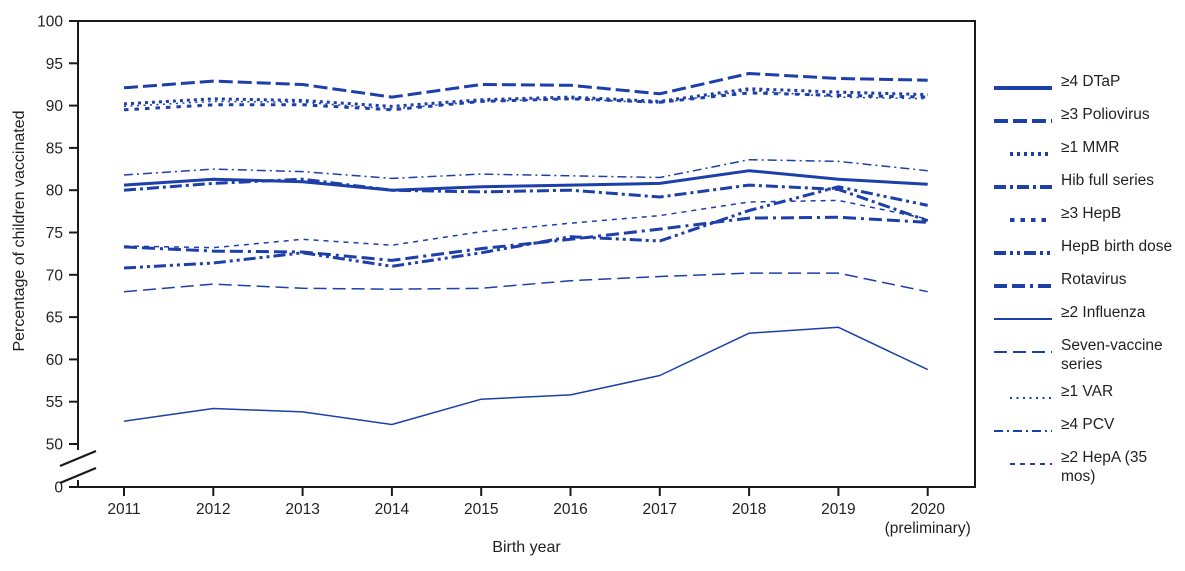 Image resolution: width=1185 pixels, height=571 pixels. Describe the element at coordinates (525, 85) in the screenshot. I see `series-line-dash-thick` at that location.